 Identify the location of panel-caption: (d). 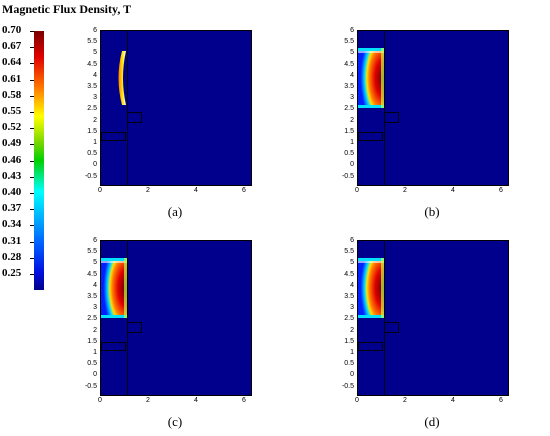
(432, 421).